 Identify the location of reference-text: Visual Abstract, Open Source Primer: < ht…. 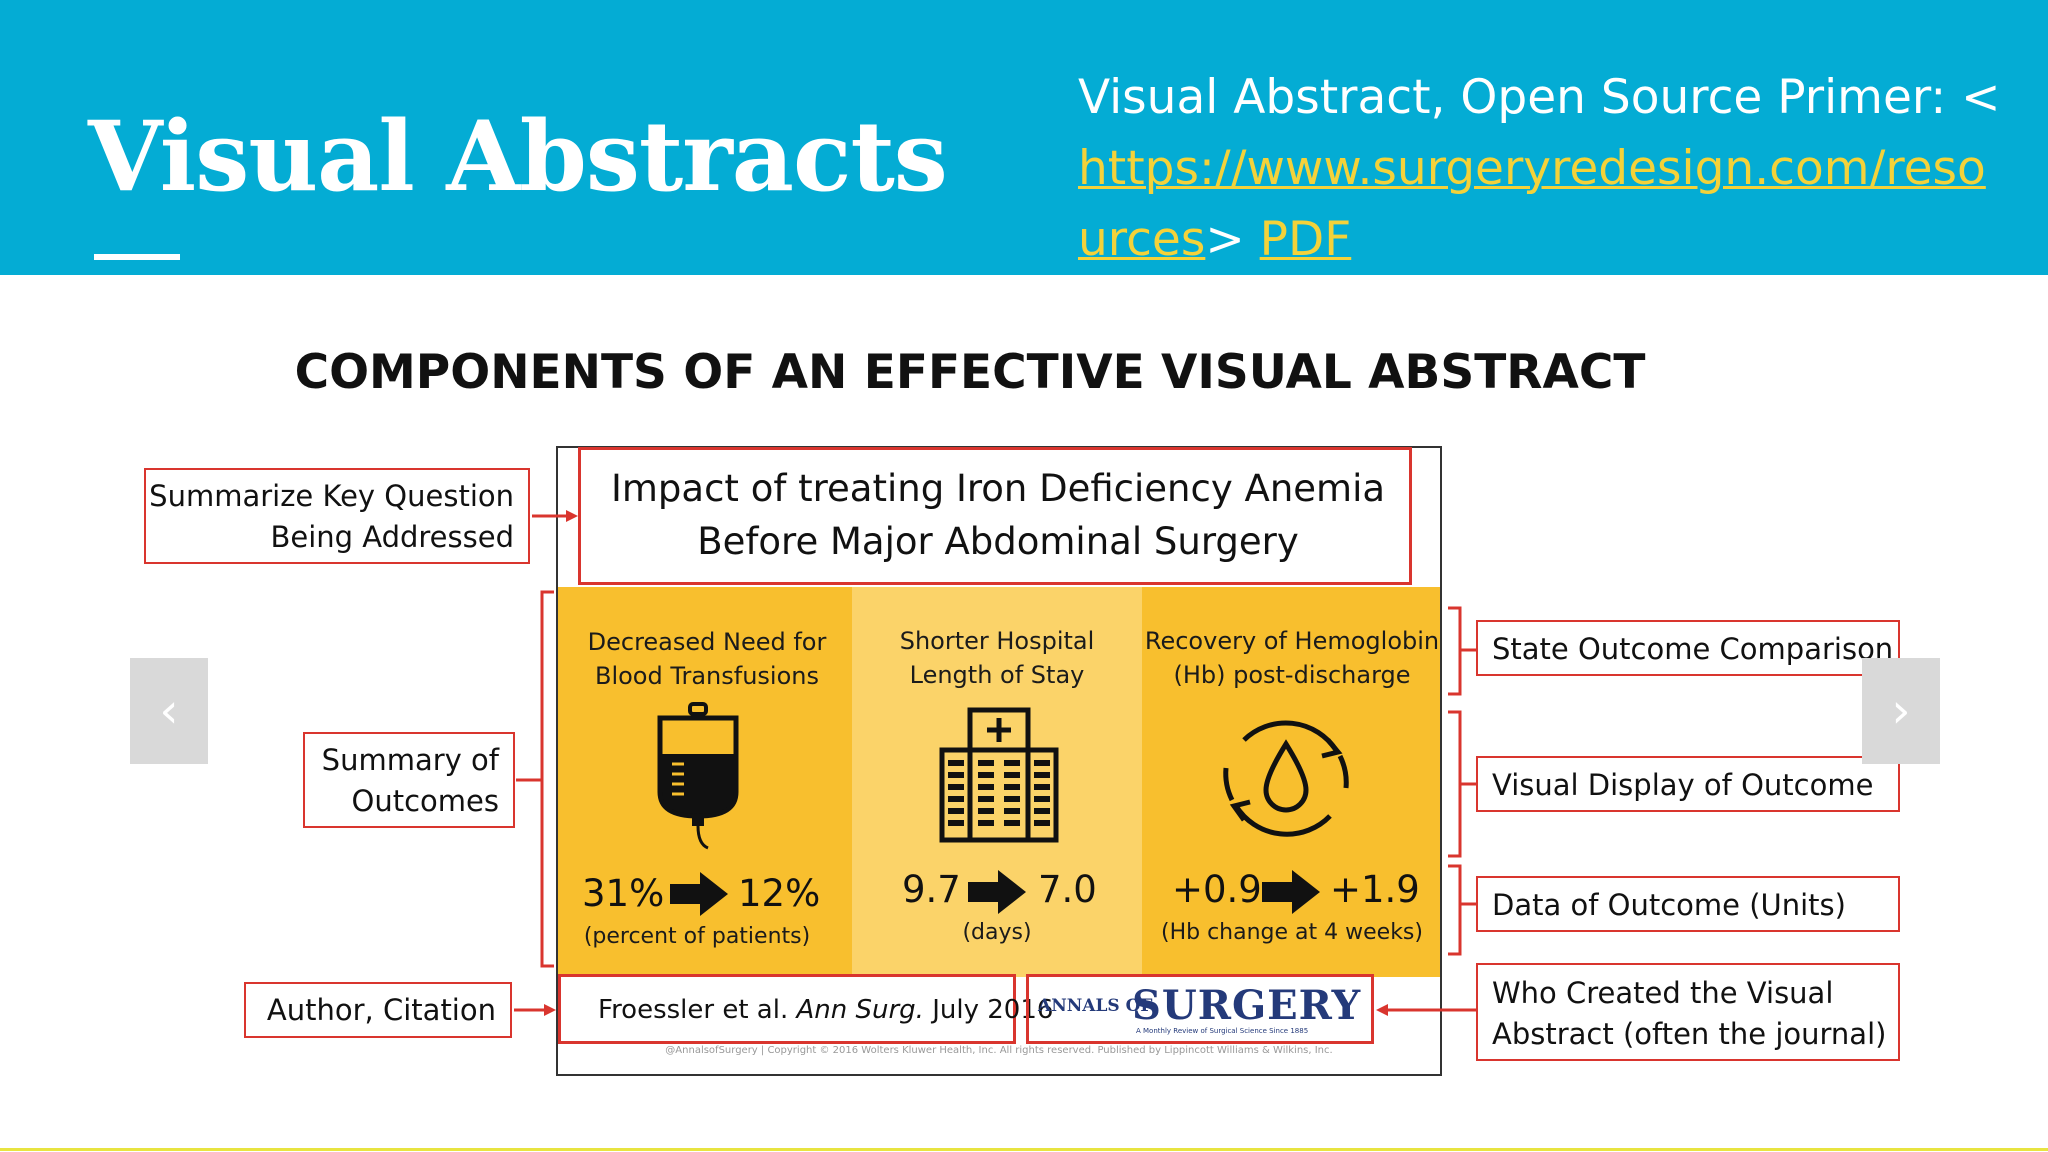
(1543, 168).